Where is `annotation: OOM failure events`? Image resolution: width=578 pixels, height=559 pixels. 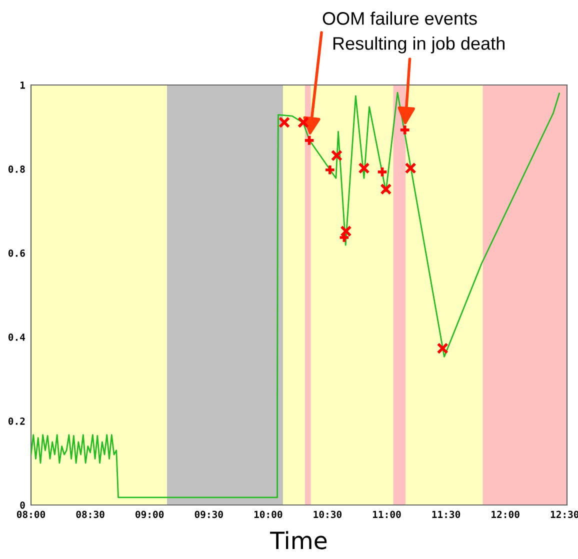
annotation: OOM failure events is located at coordinates (399, 18).